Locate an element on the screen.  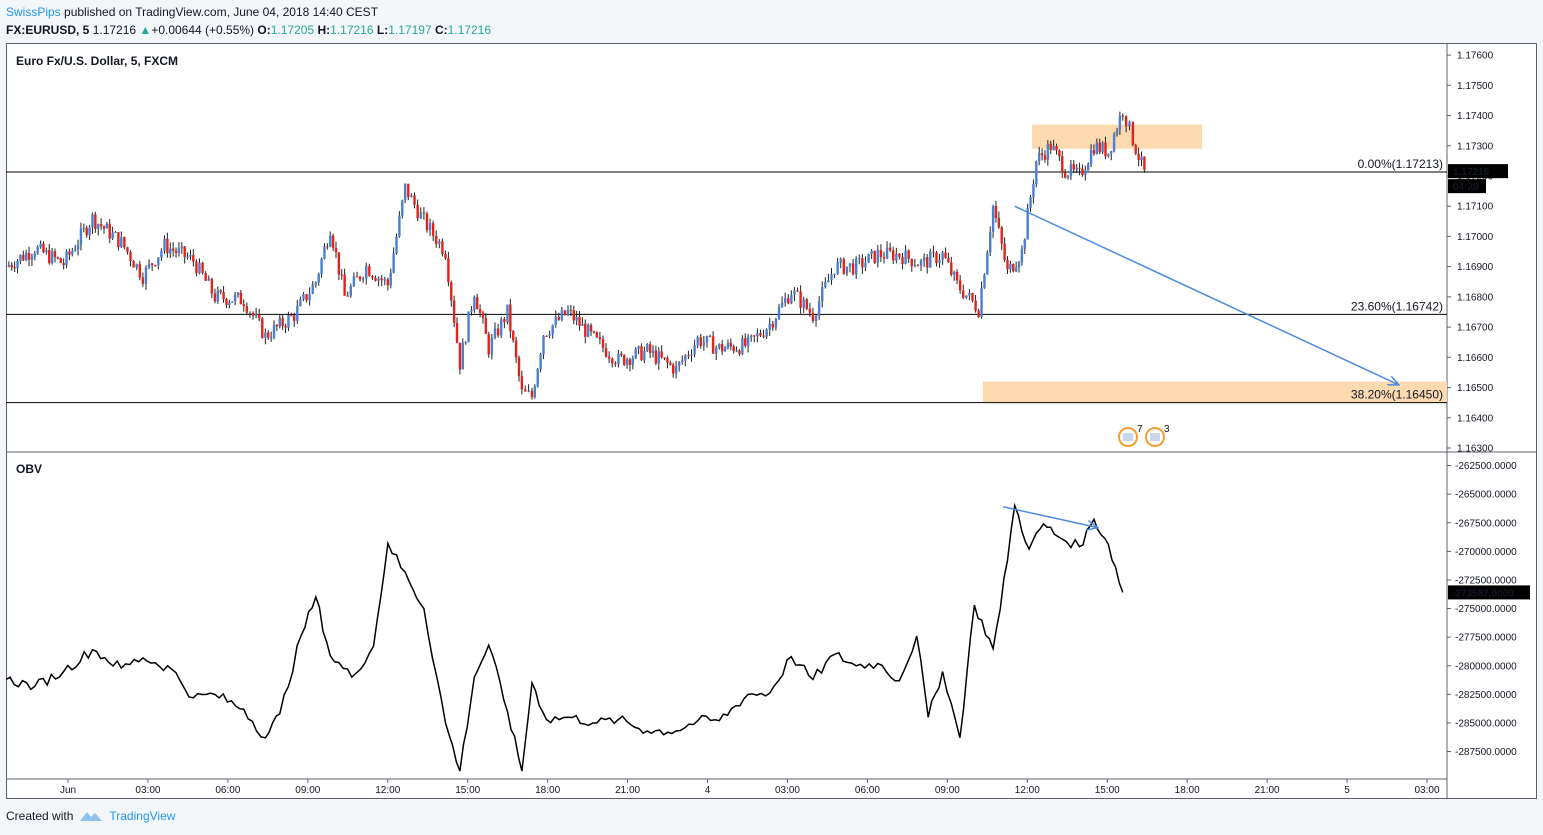
event-count-1: 3 is located at coordinates (1167, 429).